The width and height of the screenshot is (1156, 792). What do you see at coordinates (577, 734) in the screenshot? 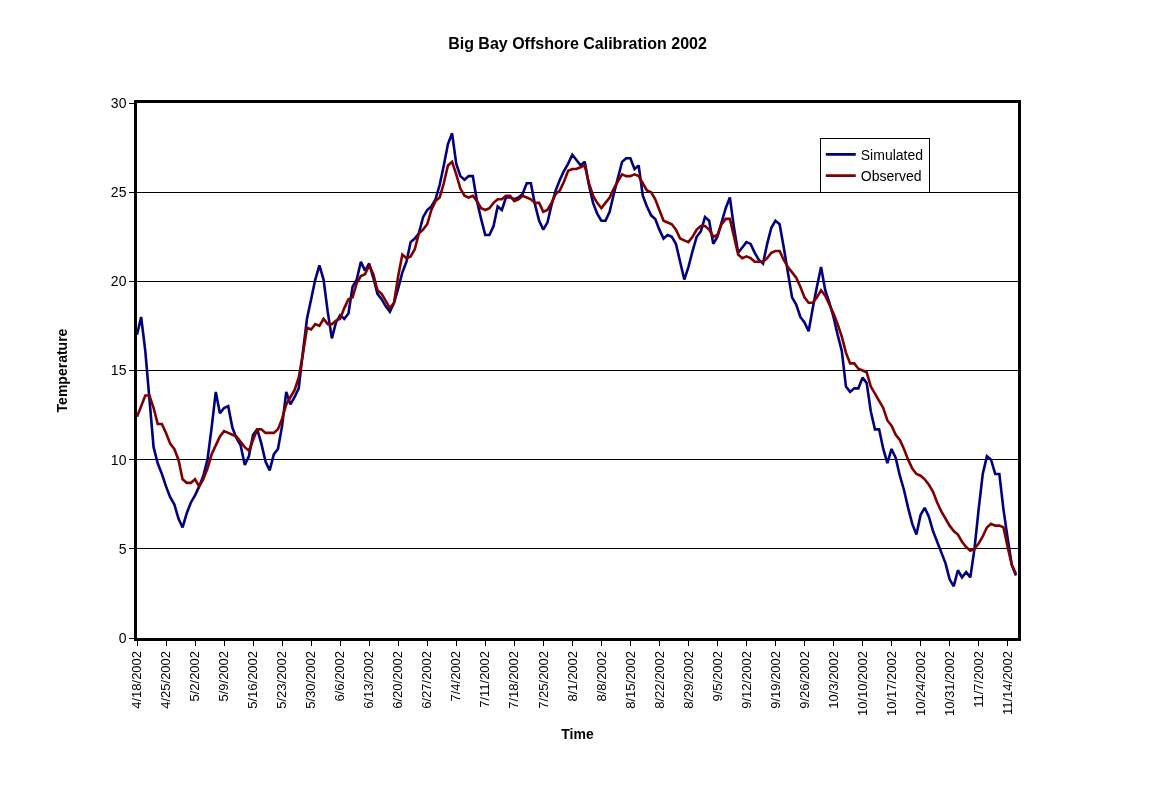
I see `x-axis-title: Time` at bounding box center [577, 734].